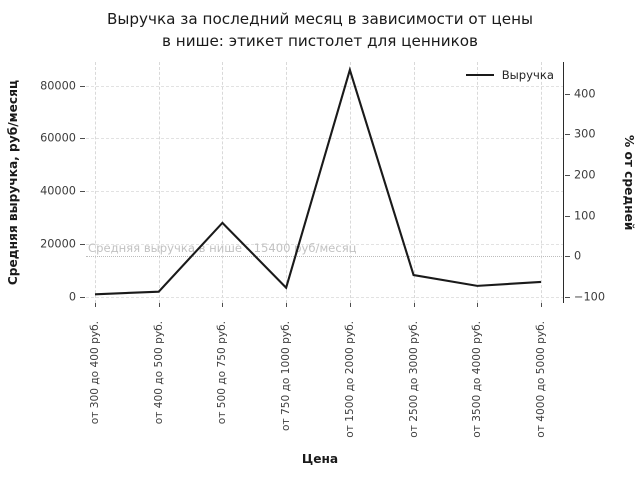 The width and height of the screenshot is (640, 480). Describe the element at coordinates (585, 134) in the screenshot. I see `y-tick-label-right: 300` at that location.